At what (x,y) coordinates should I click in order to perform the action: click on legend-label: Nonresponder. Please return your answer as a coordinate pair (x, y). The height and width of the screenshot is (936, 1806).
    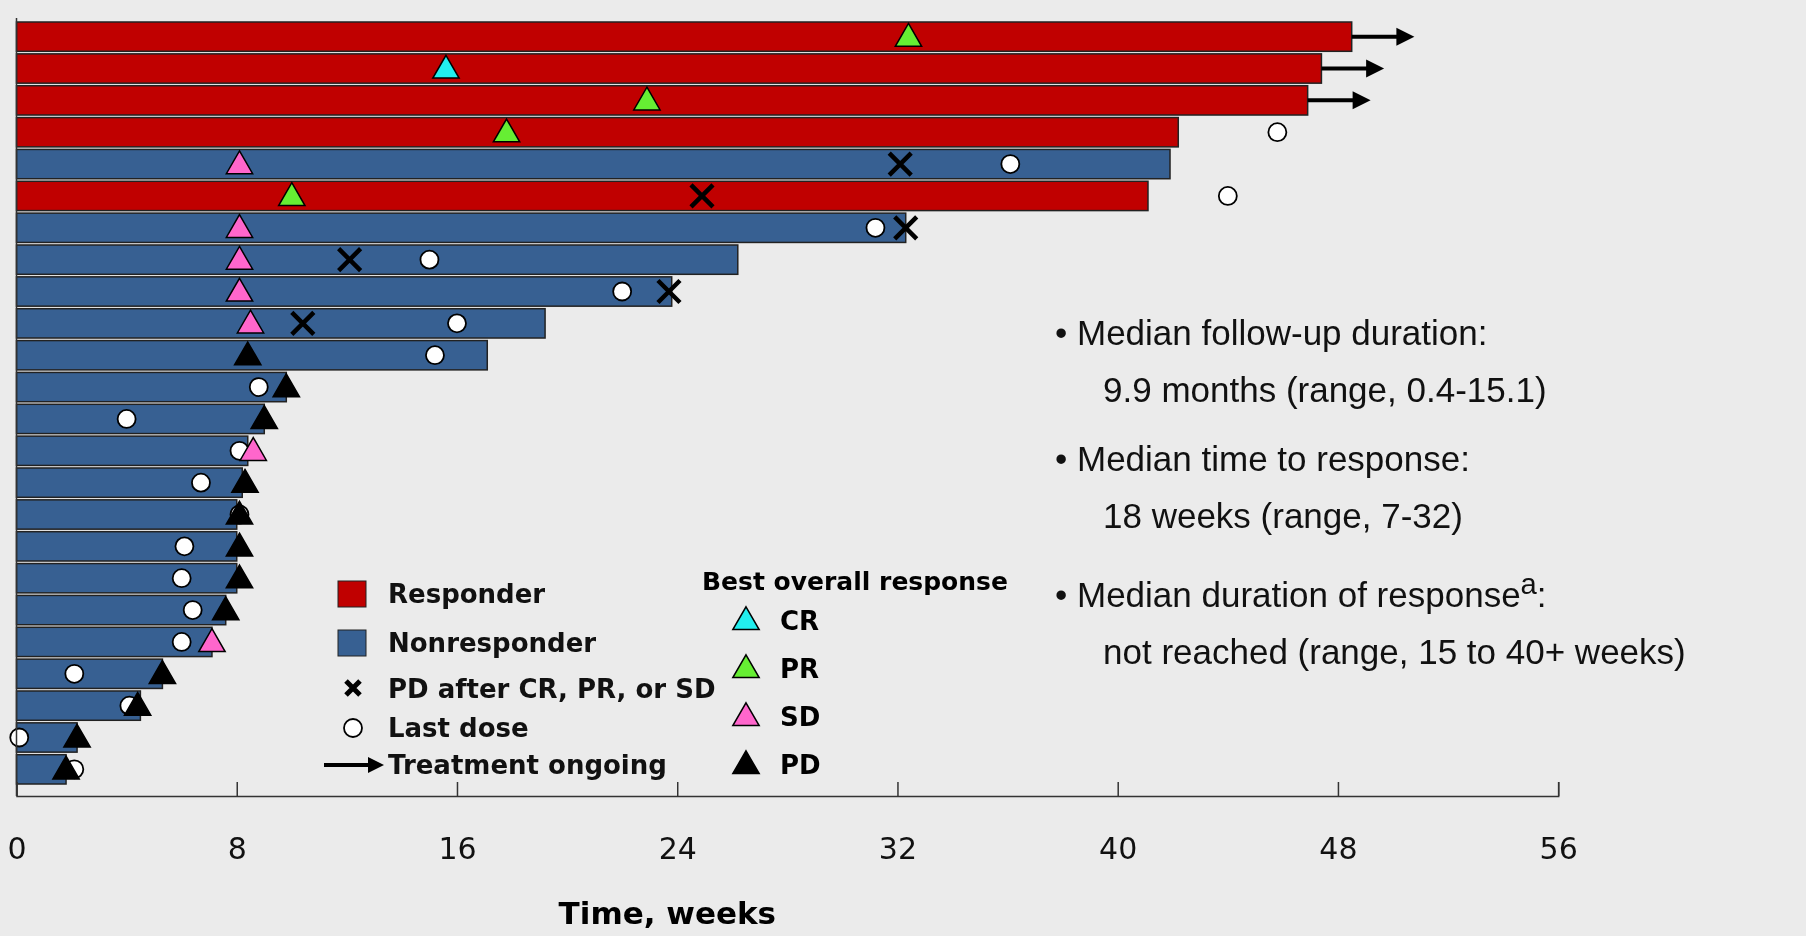
    Looking at the image, I should click on (492, 643).